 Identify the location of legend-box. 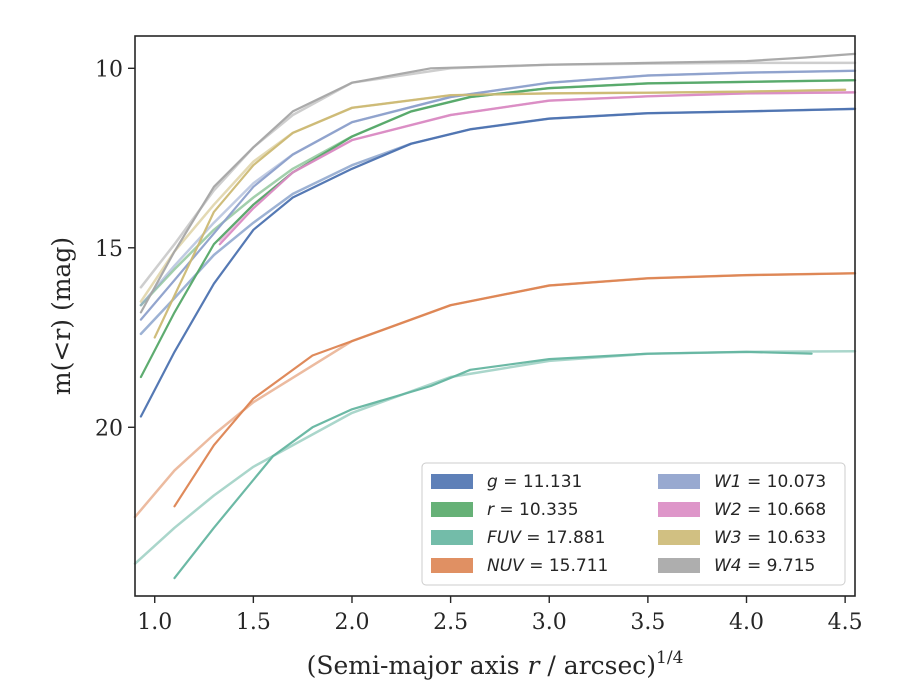
(633, 524).